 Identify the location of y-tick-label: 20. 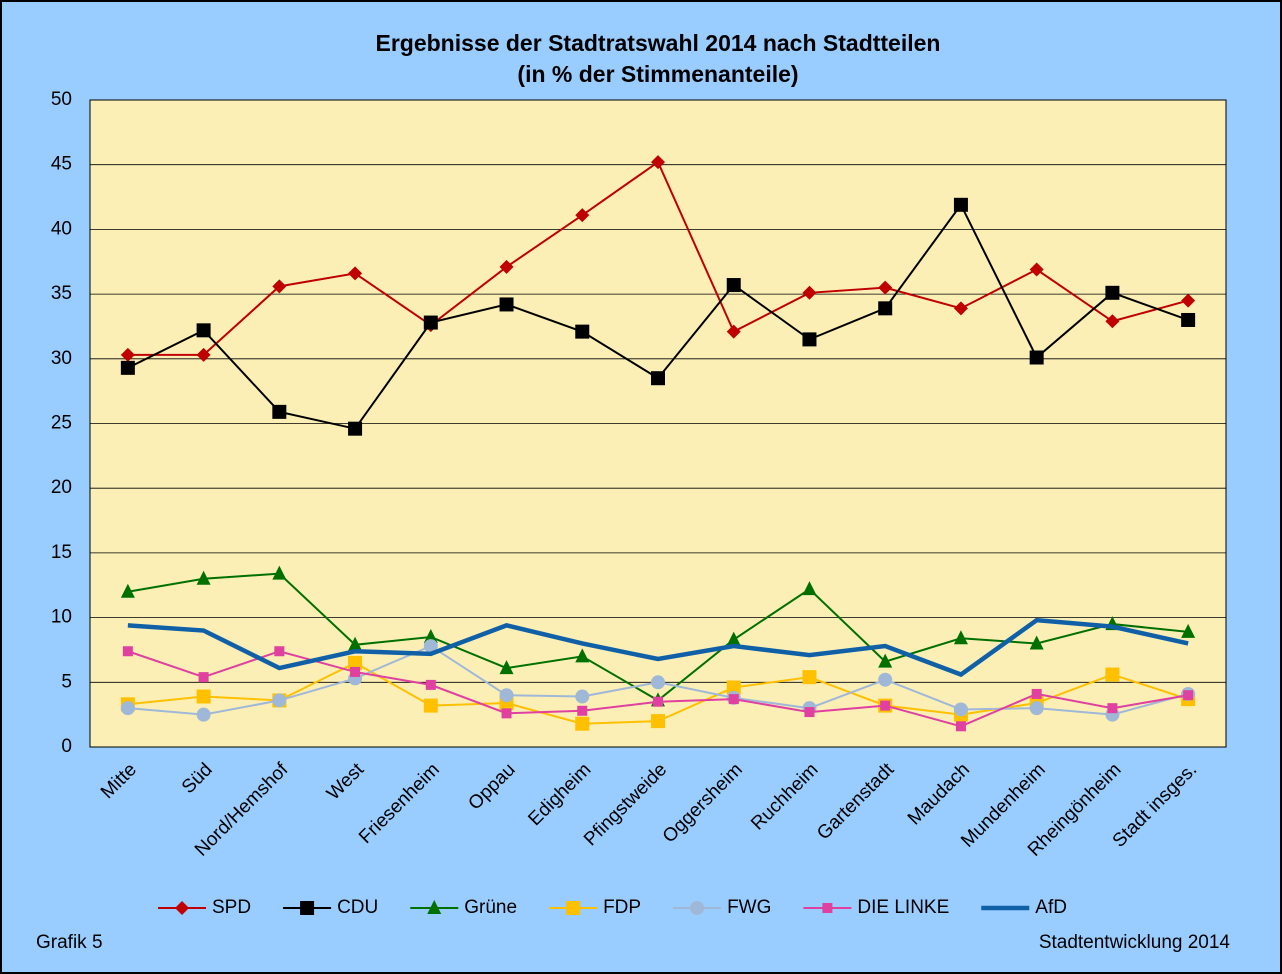
(61, 487).